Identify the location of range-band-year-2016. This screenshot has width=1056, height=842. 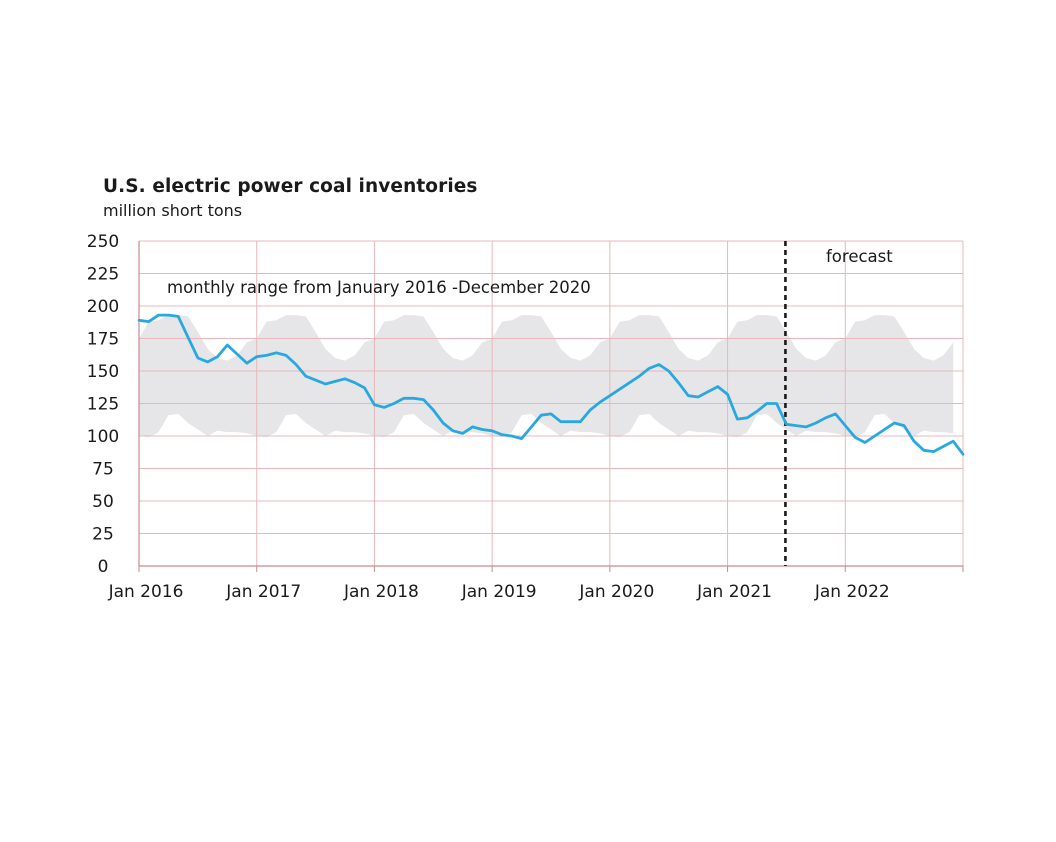
(198, 376).